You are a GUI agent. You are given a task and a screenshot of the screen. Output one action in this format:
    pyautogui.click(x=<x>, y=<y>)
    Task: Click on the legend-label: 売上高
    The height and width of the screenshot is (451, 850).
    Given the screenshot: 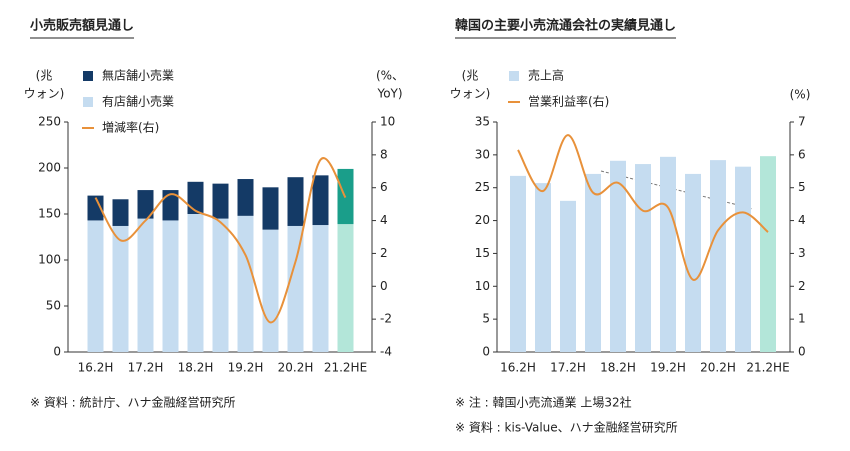 What is the action you would take?
    pyautogui.click(x=546, y=75)
    